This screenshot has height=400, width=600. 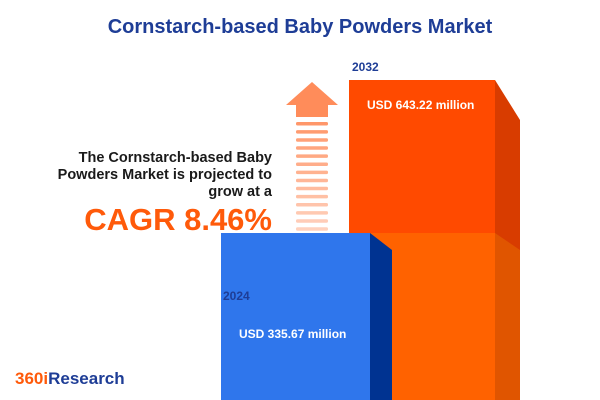 I want to click on description-line: grow at a, so click(x=240, y=192).